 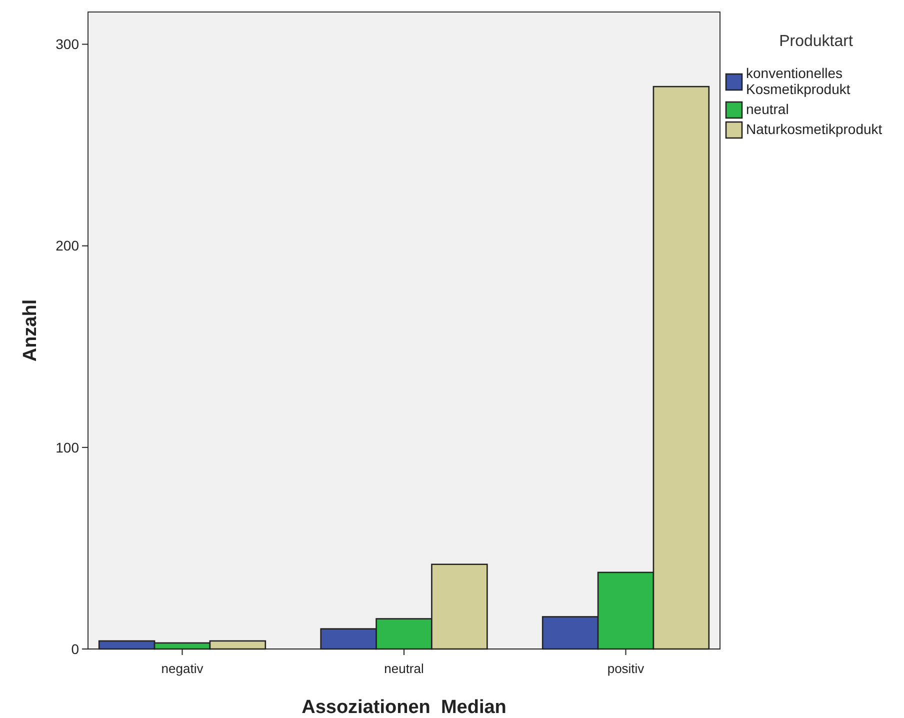 What do you see at coordinates (626, 668) in the screenshot?
I see `x-tick-label: positiv` at bounding box center [626, 668].